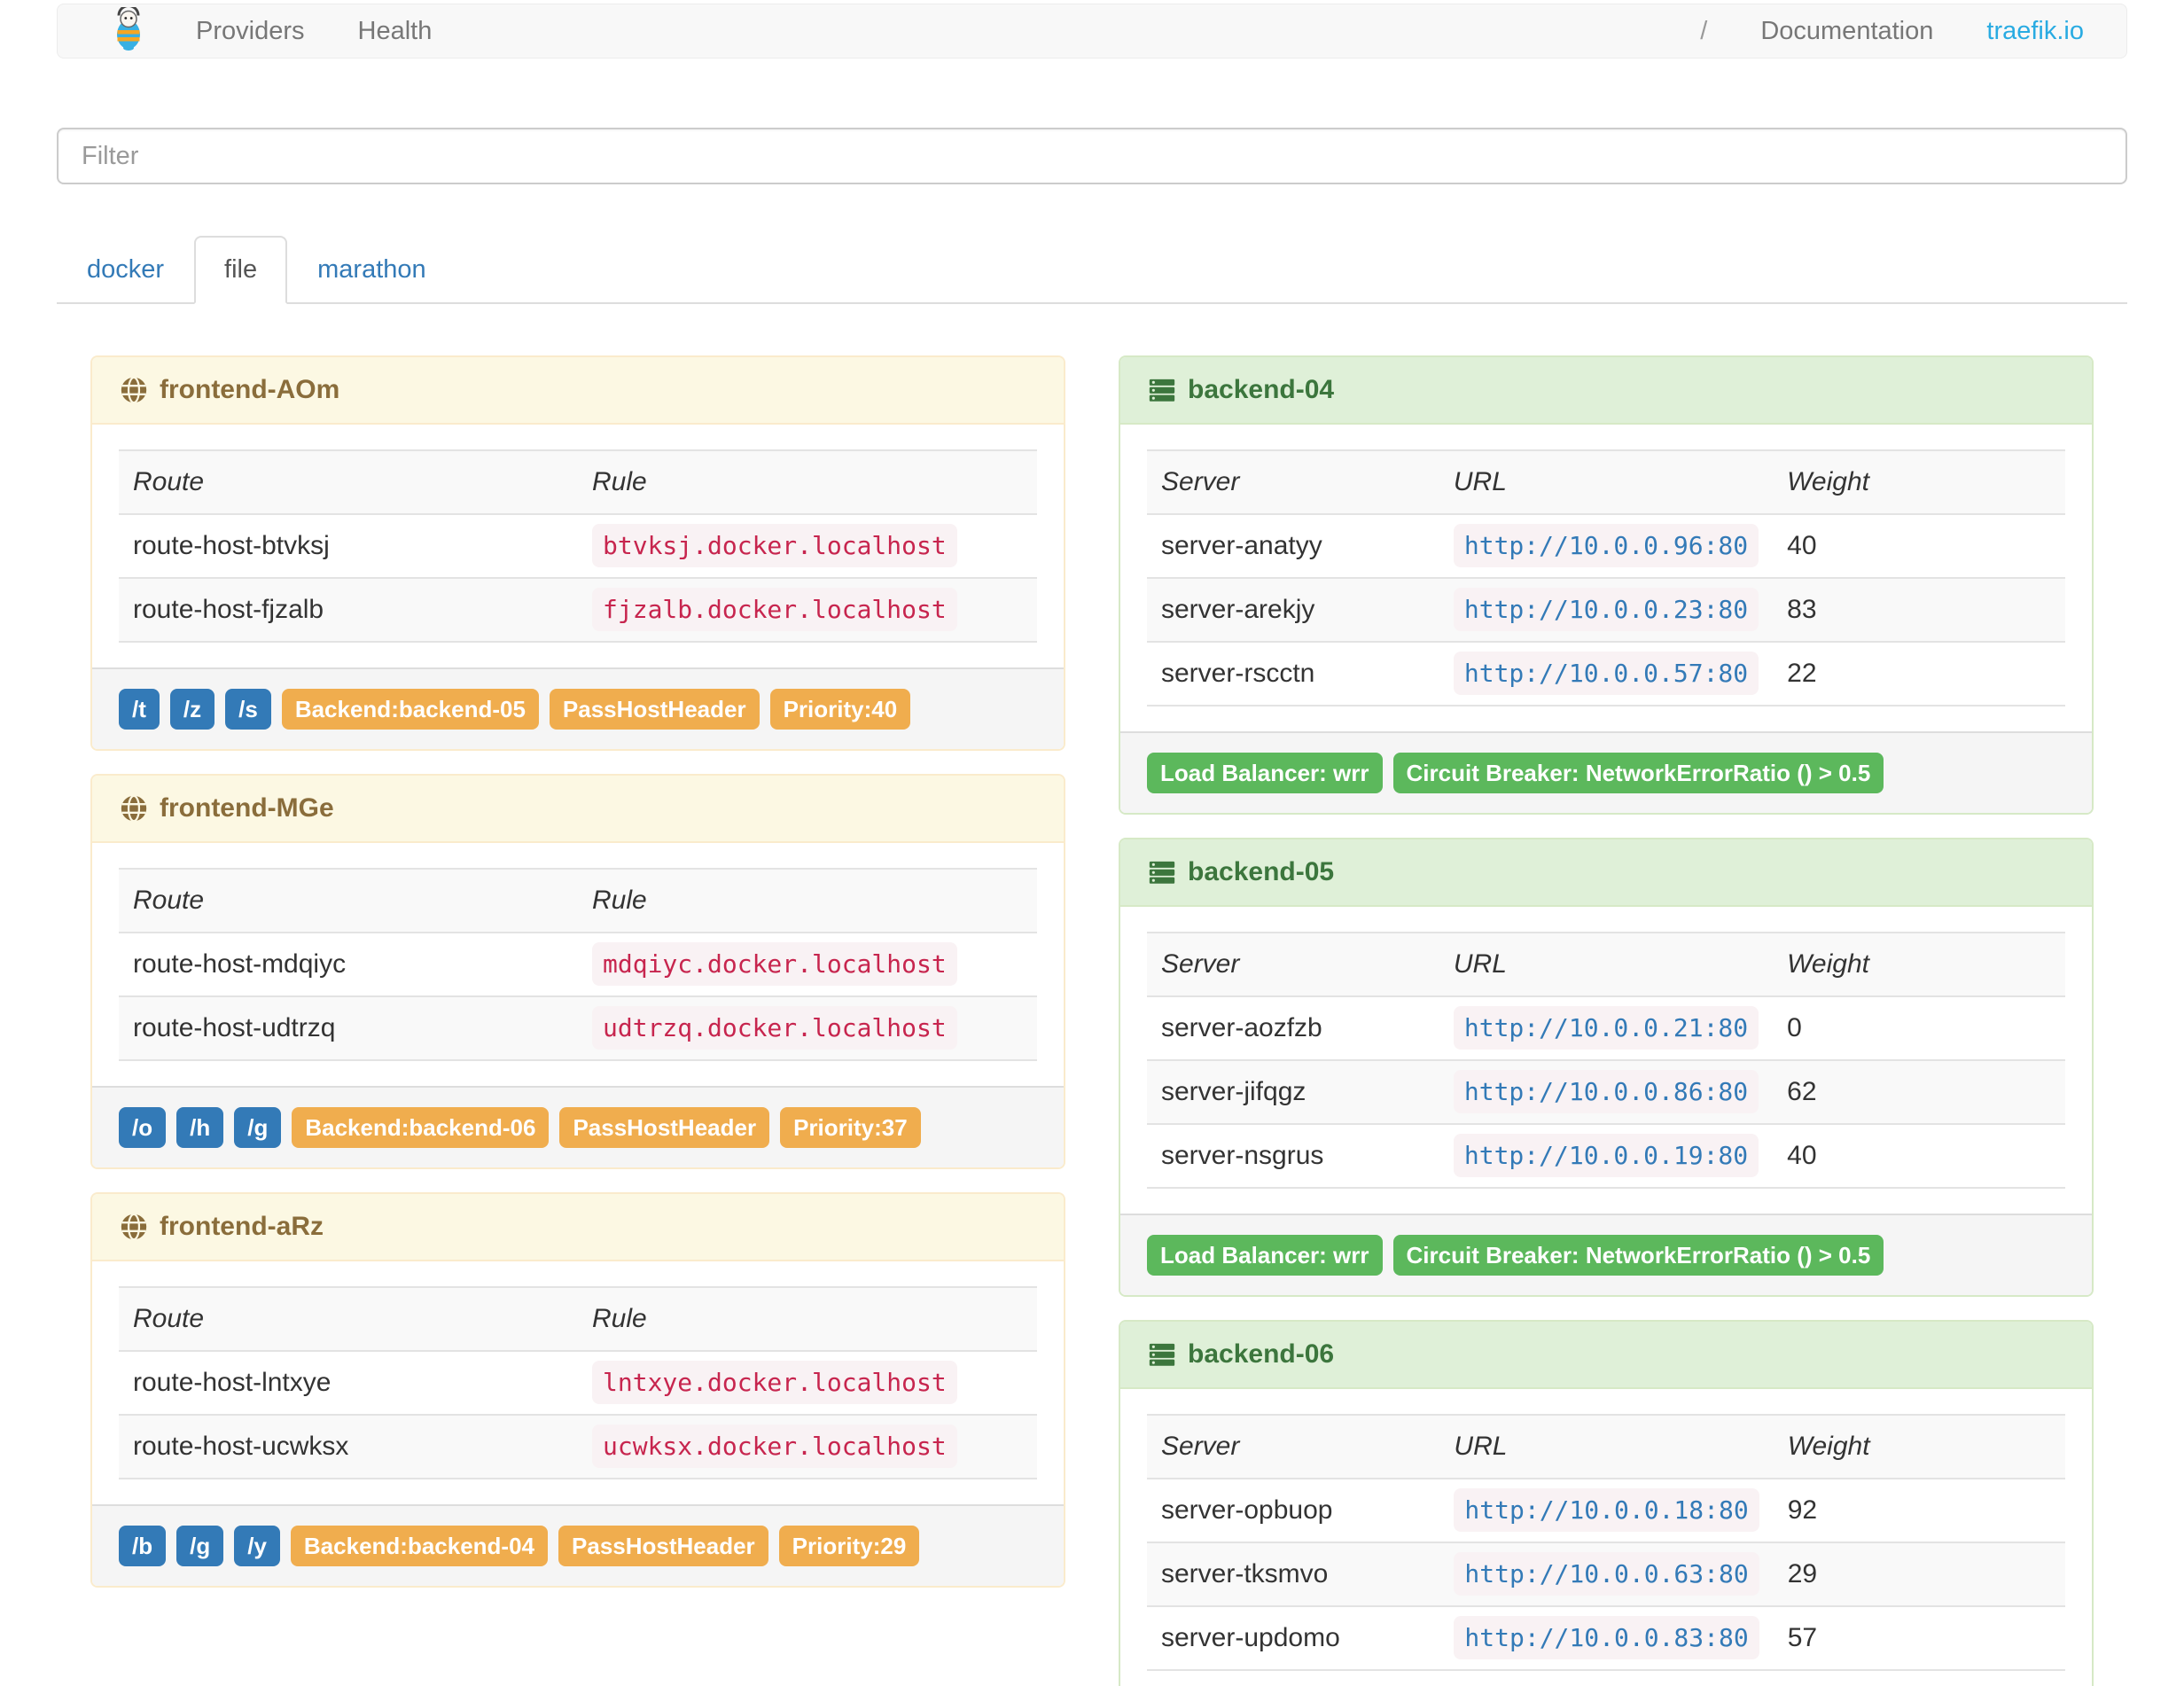  Describe the element at coordinates (1265, 1256) in the screenshot. I see `backend-setting-badge: Load Balancer: wrr` at that location.